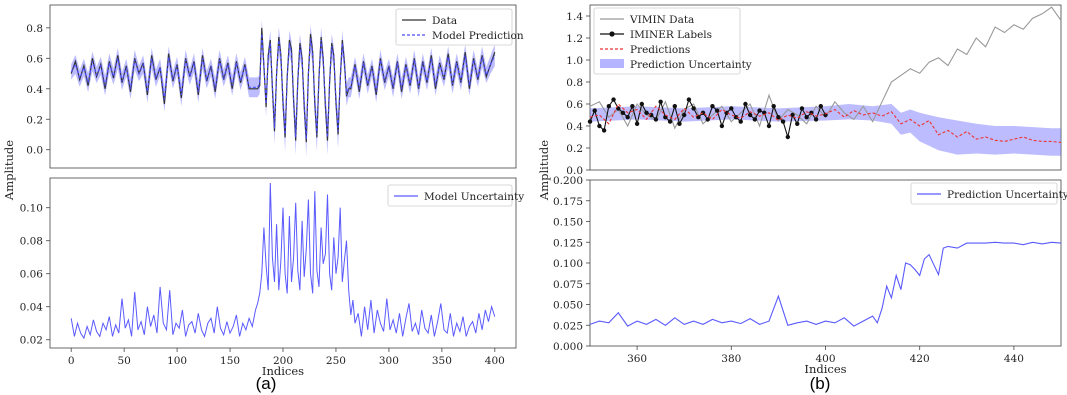 The image size is (1067, 395). I want to click on x-tick-label: 360, so click(637, 359).